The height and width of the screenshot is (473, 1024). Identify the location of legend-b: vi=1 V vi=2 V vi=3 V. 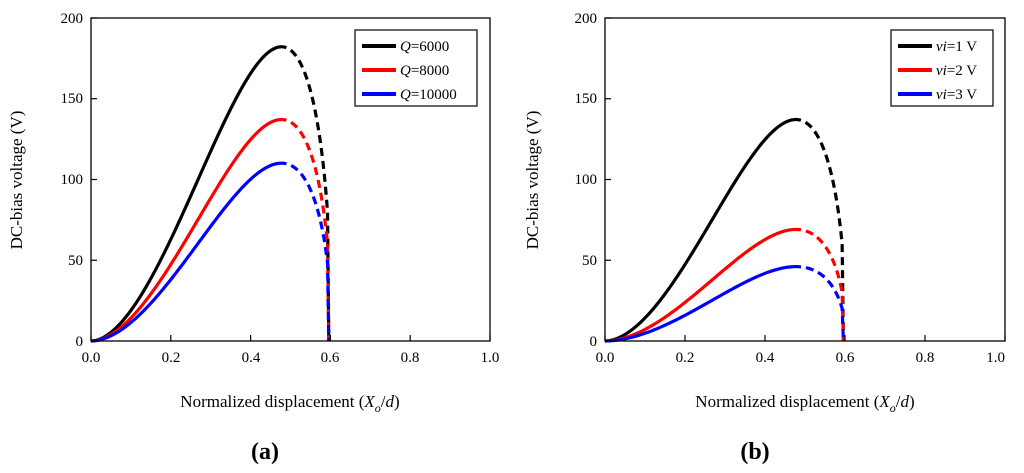
(942, 68).